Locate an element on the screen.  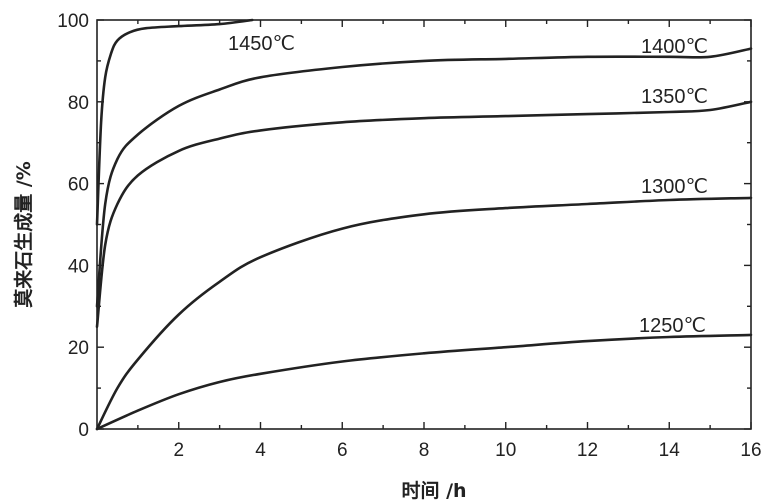
series-label-1350: 1350℃ is located at coordinates (674, 97).